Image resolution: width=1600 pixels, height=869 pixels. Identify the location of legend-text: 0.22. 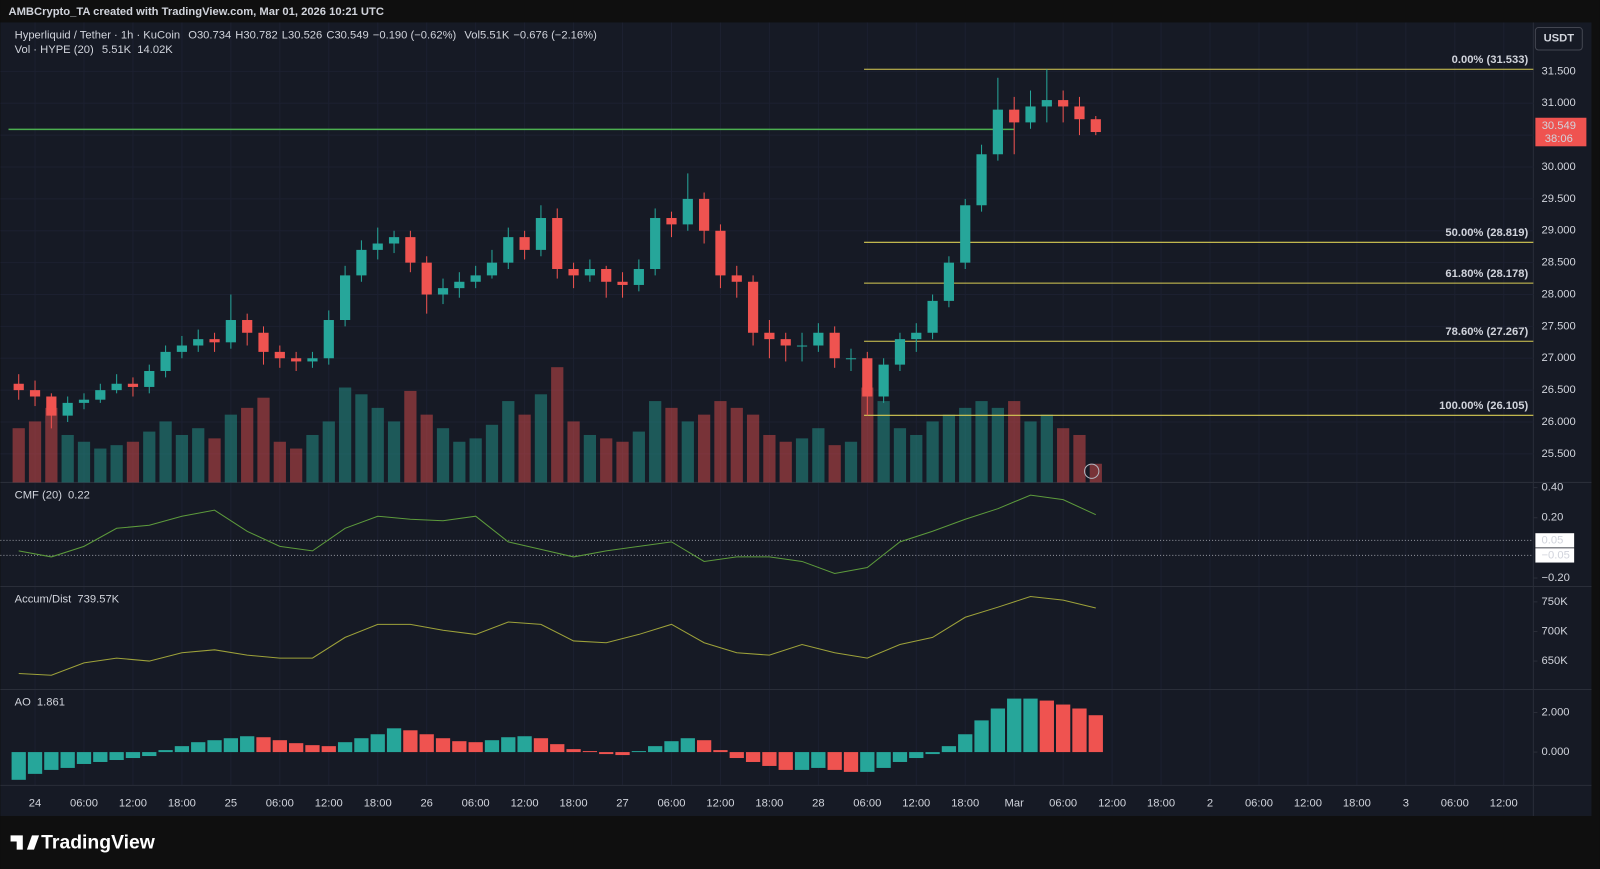
(79, 496).